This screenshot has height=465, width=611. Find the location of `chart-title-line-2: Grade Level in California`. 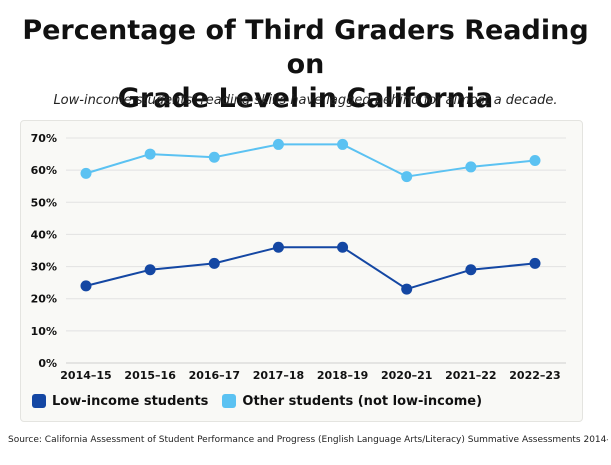

chart-title-line-2: Grade Level in California is located at coordinates (305, 98).